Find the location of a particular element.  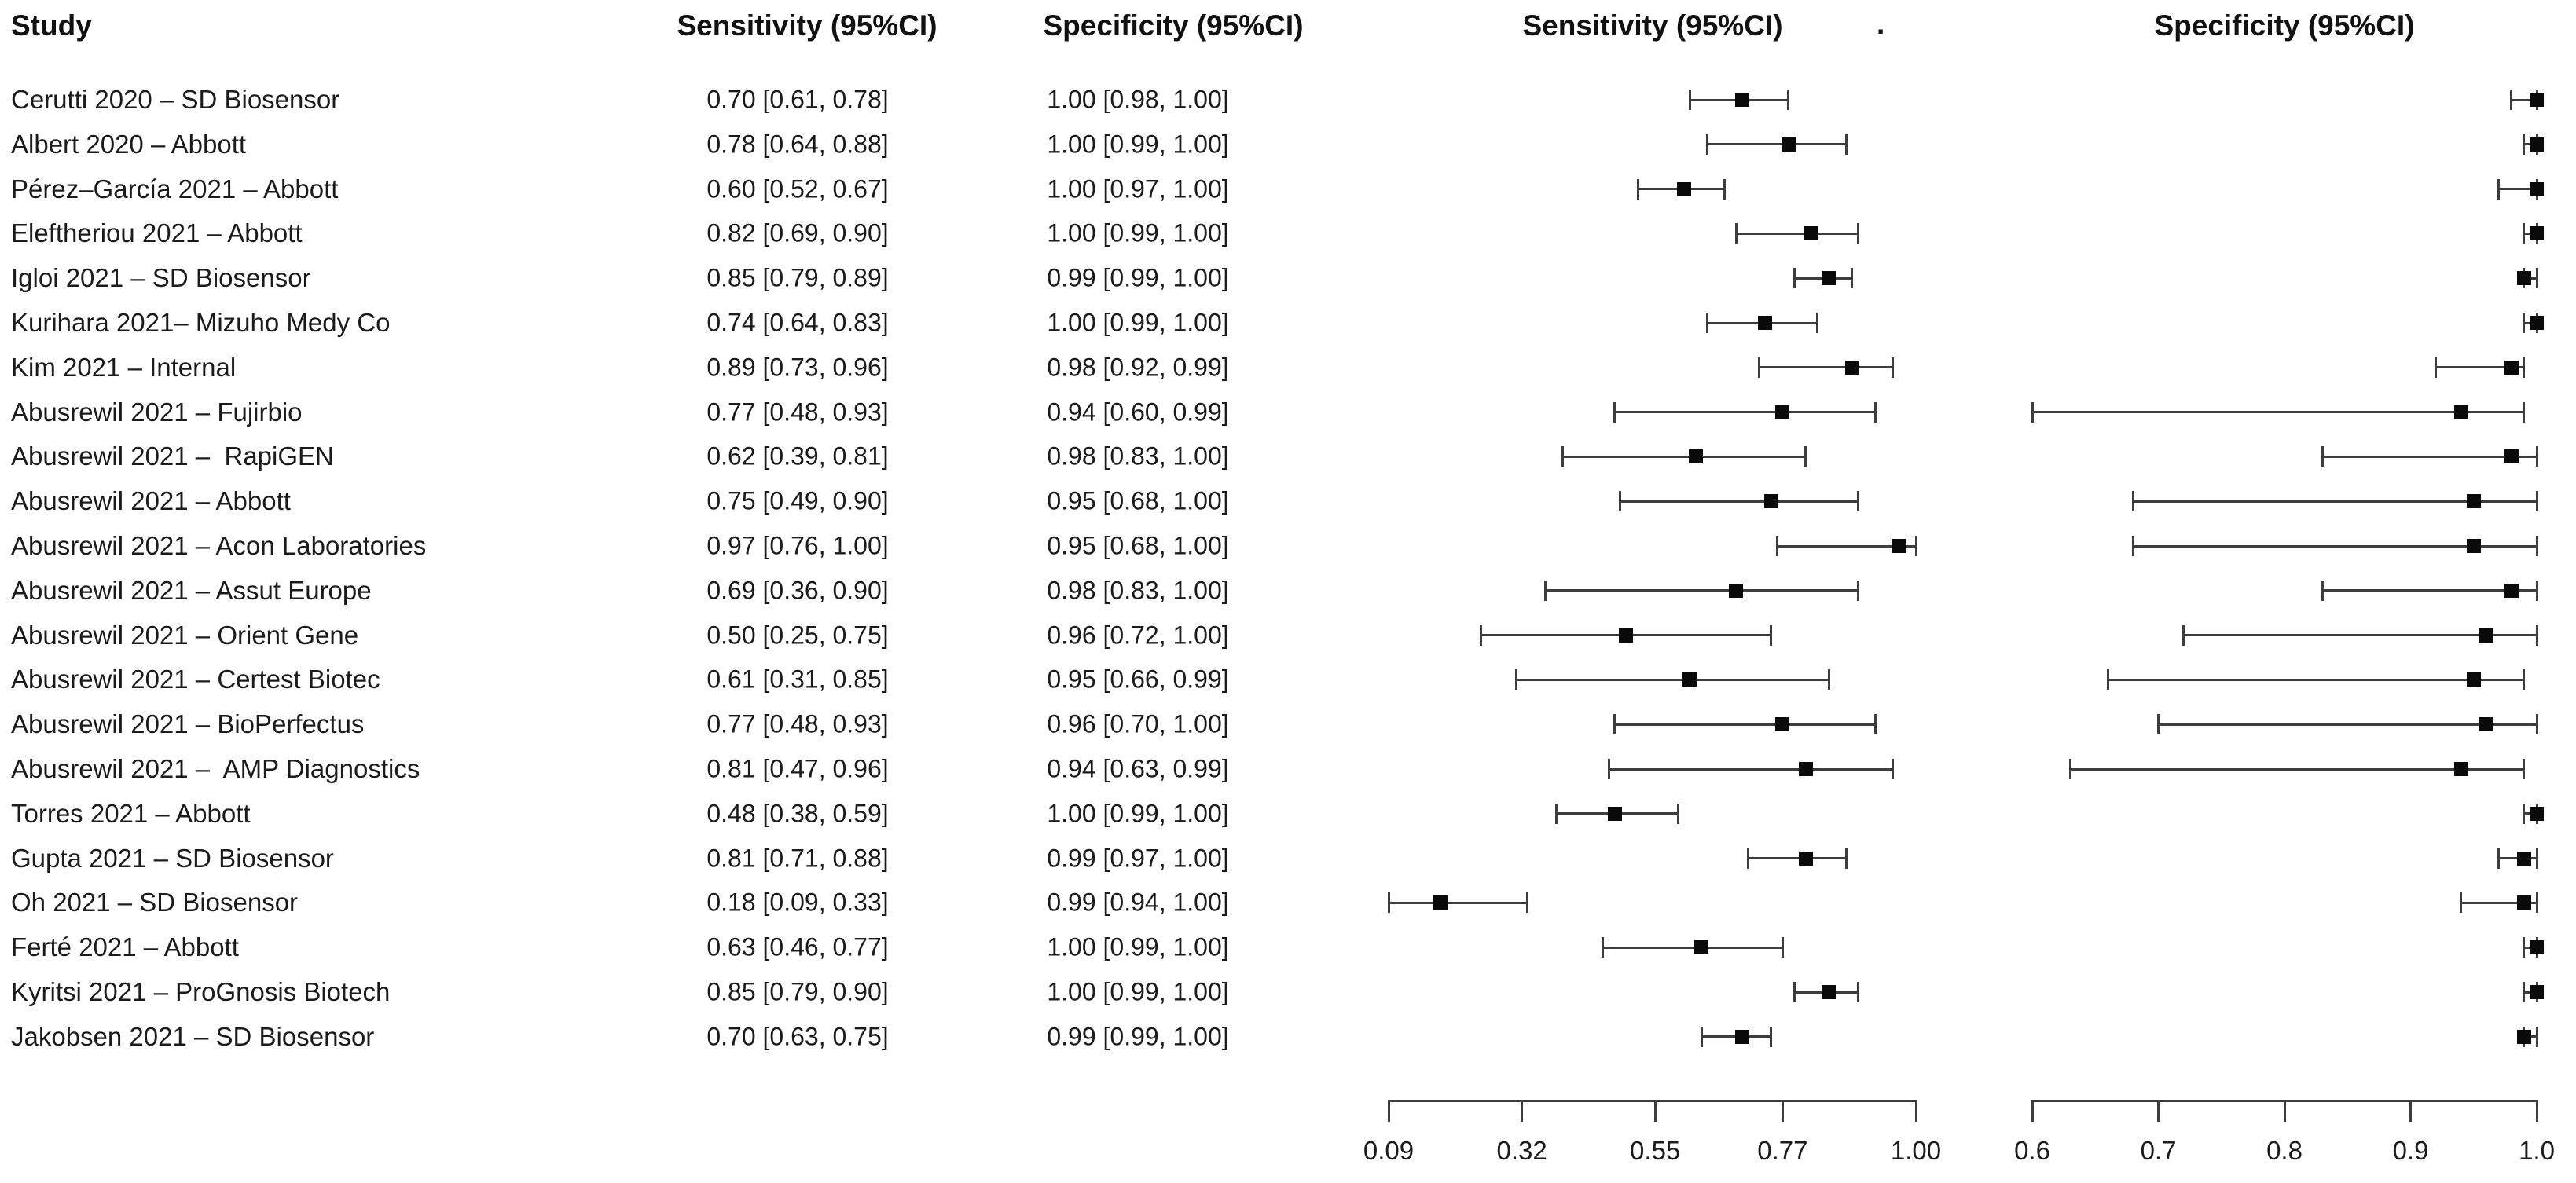

sensitivity-value: 0.60 [0.52, 0.67] is located at coordinates (797, 188).